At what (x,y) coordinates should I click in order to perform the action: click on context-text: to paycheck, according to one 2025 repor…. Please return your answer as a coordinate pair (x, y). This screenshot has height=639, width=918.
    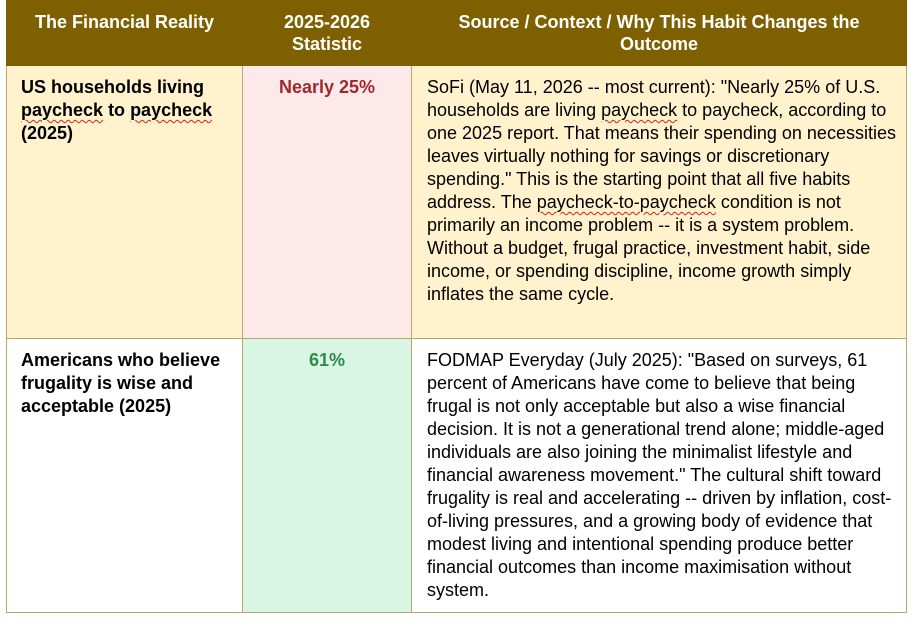
    Looking at the image, I should click on (661, 156).